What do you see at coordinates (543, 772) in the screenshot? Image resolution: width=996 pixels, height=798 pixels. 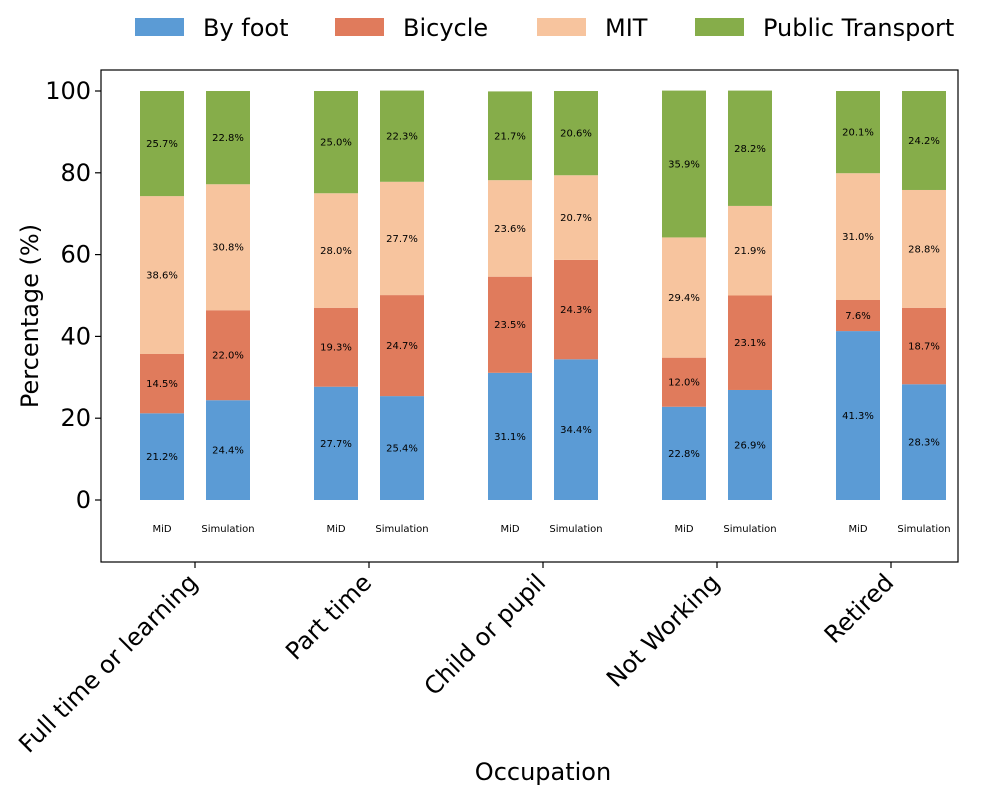 I see `x-axis-label: Occupation` at bounding box center [543, 772].